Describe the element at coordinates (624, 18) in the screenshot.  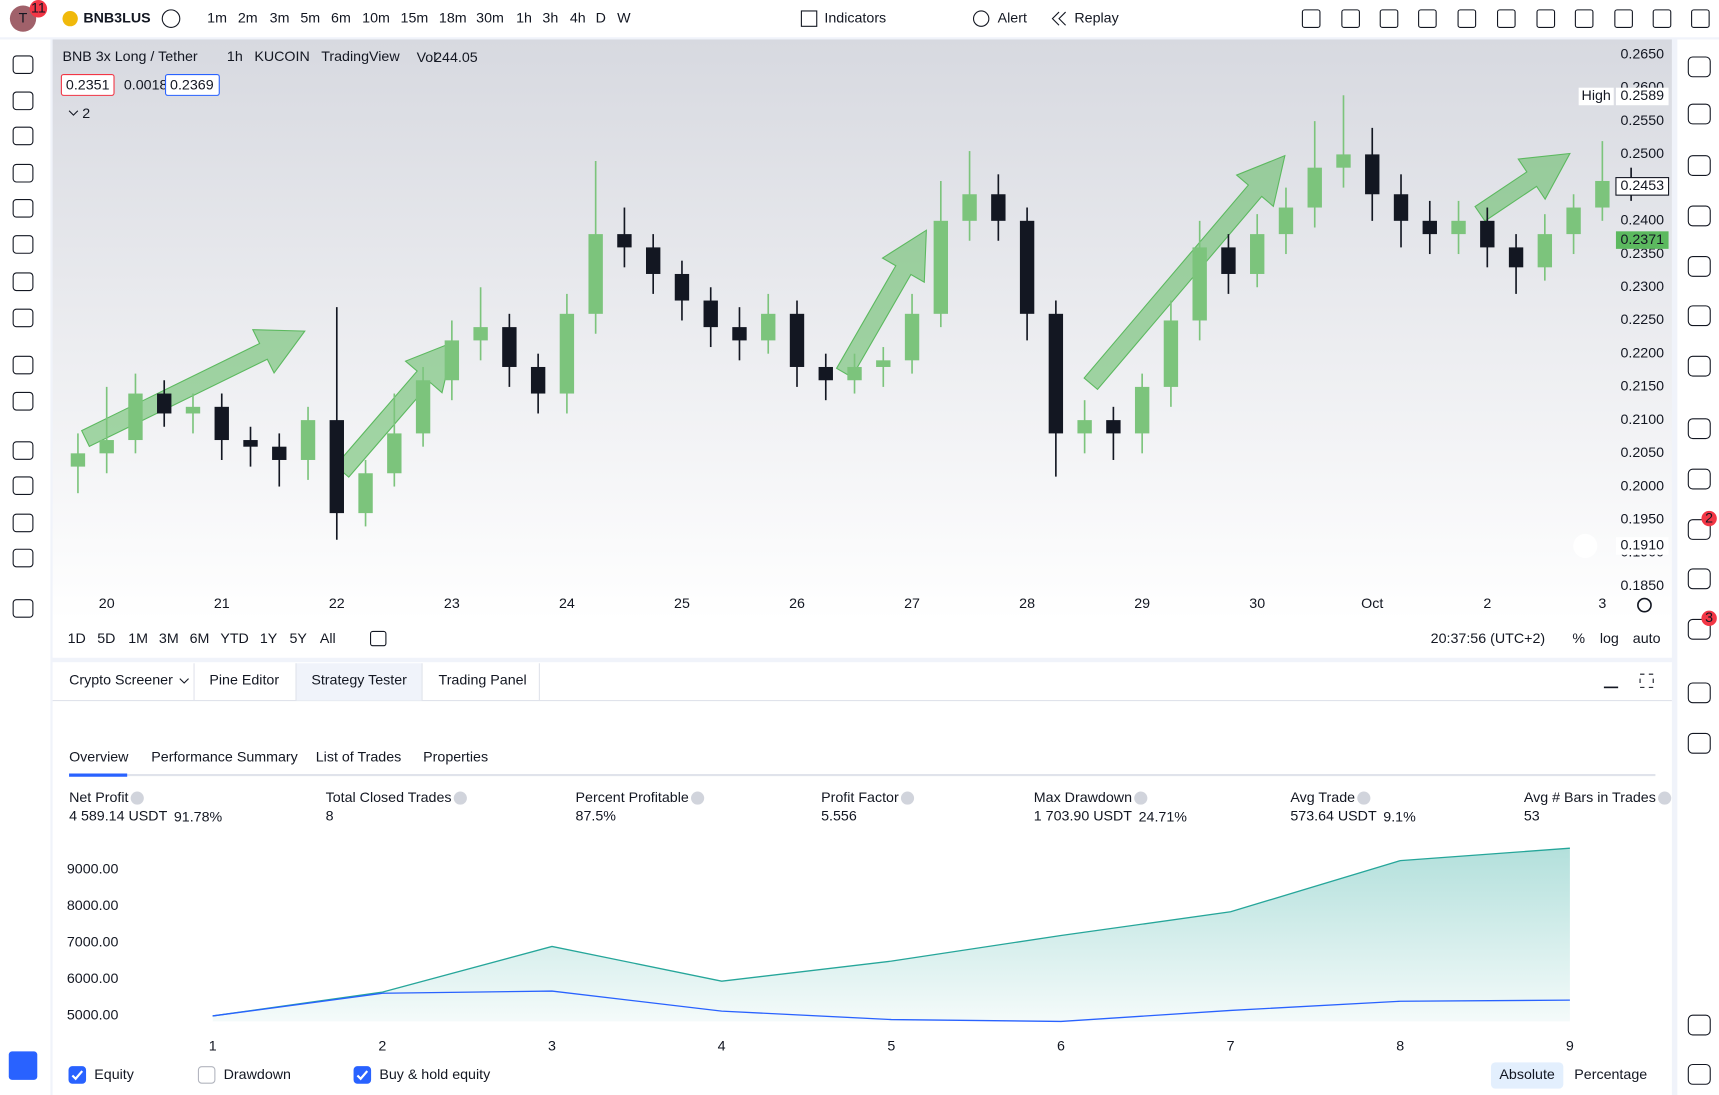
I see `interval: W` at that location.